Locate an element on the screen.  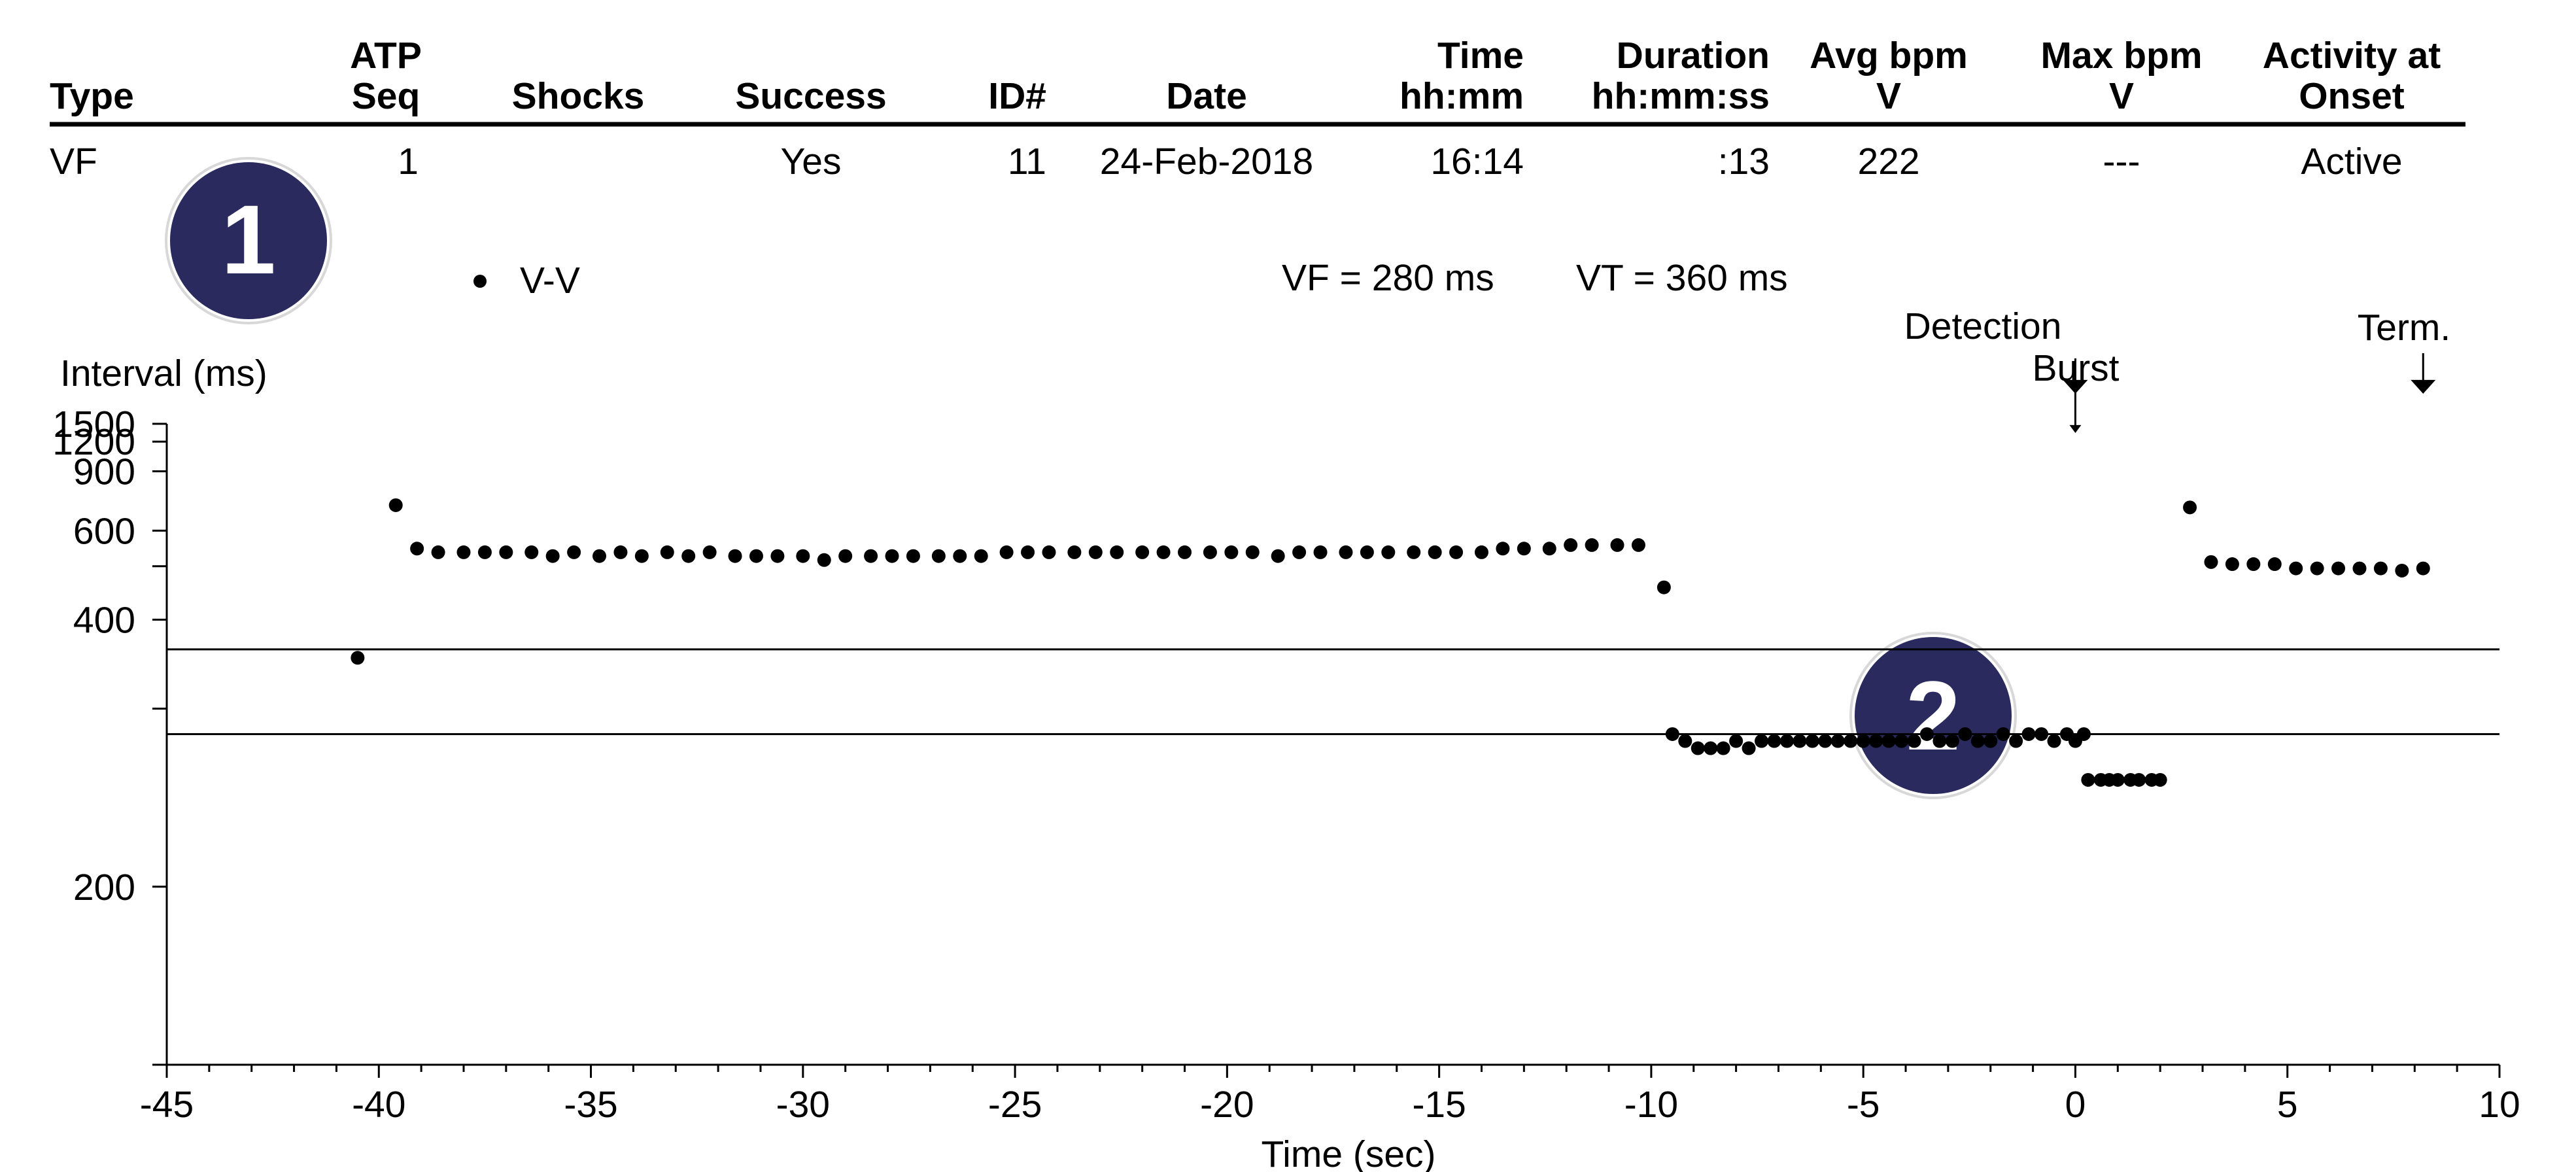
x-tick-label: -5 is located at coordinates (1864, 1105).